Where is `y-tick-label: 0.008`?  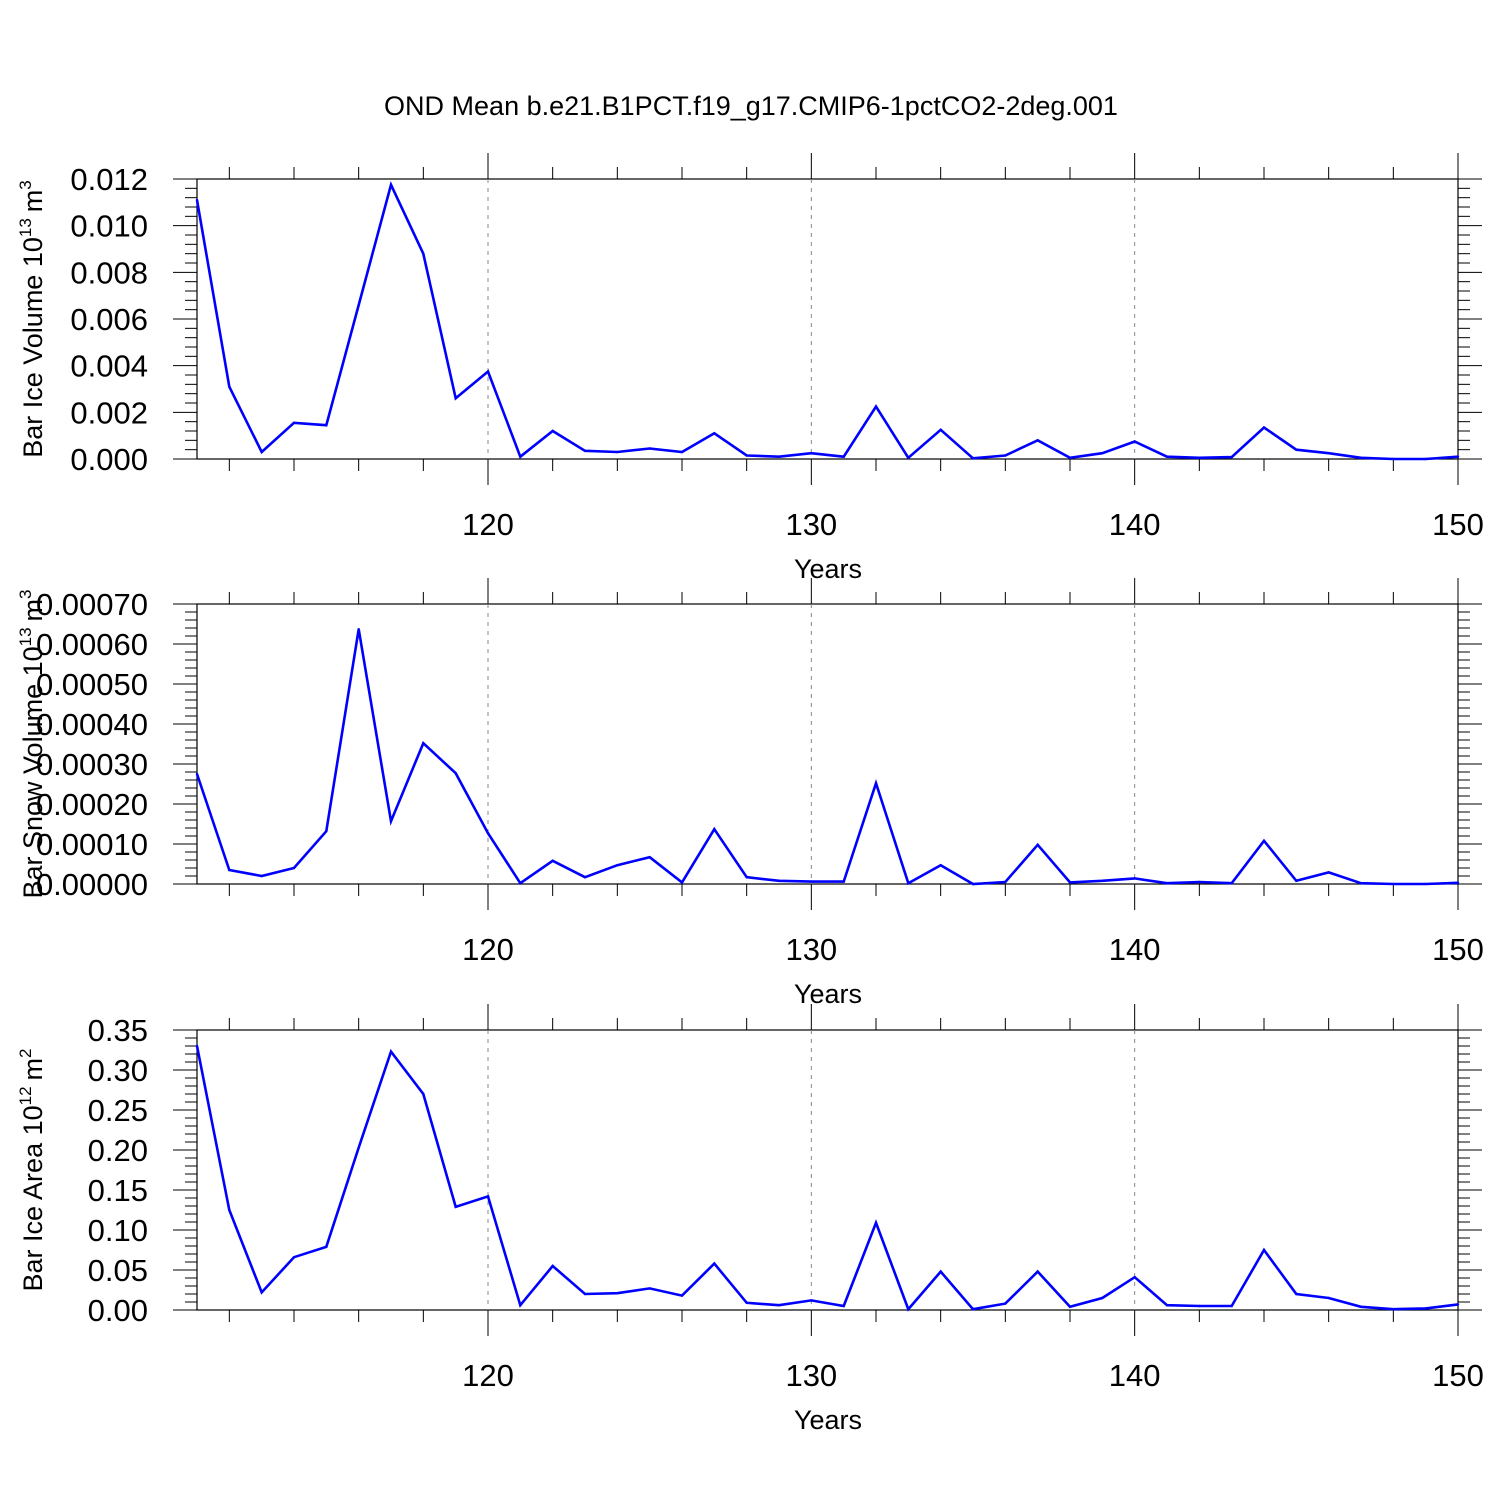
y-tick-label: 0.008 is located at coordinates (109, 272).